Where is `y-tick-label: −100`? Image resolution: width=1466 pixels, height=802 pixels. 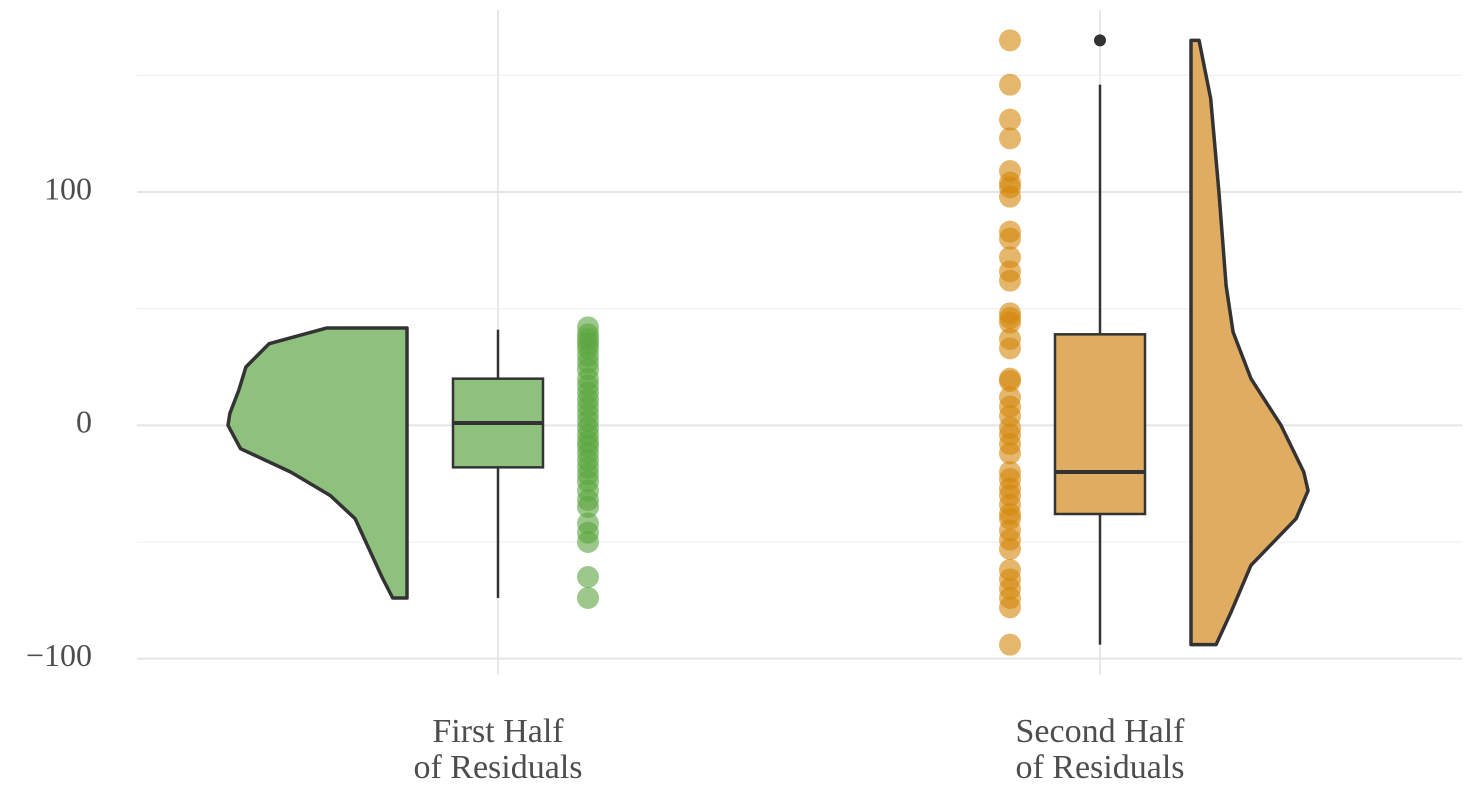
y-tick-label: −100 is located at coordinates (59, 655).